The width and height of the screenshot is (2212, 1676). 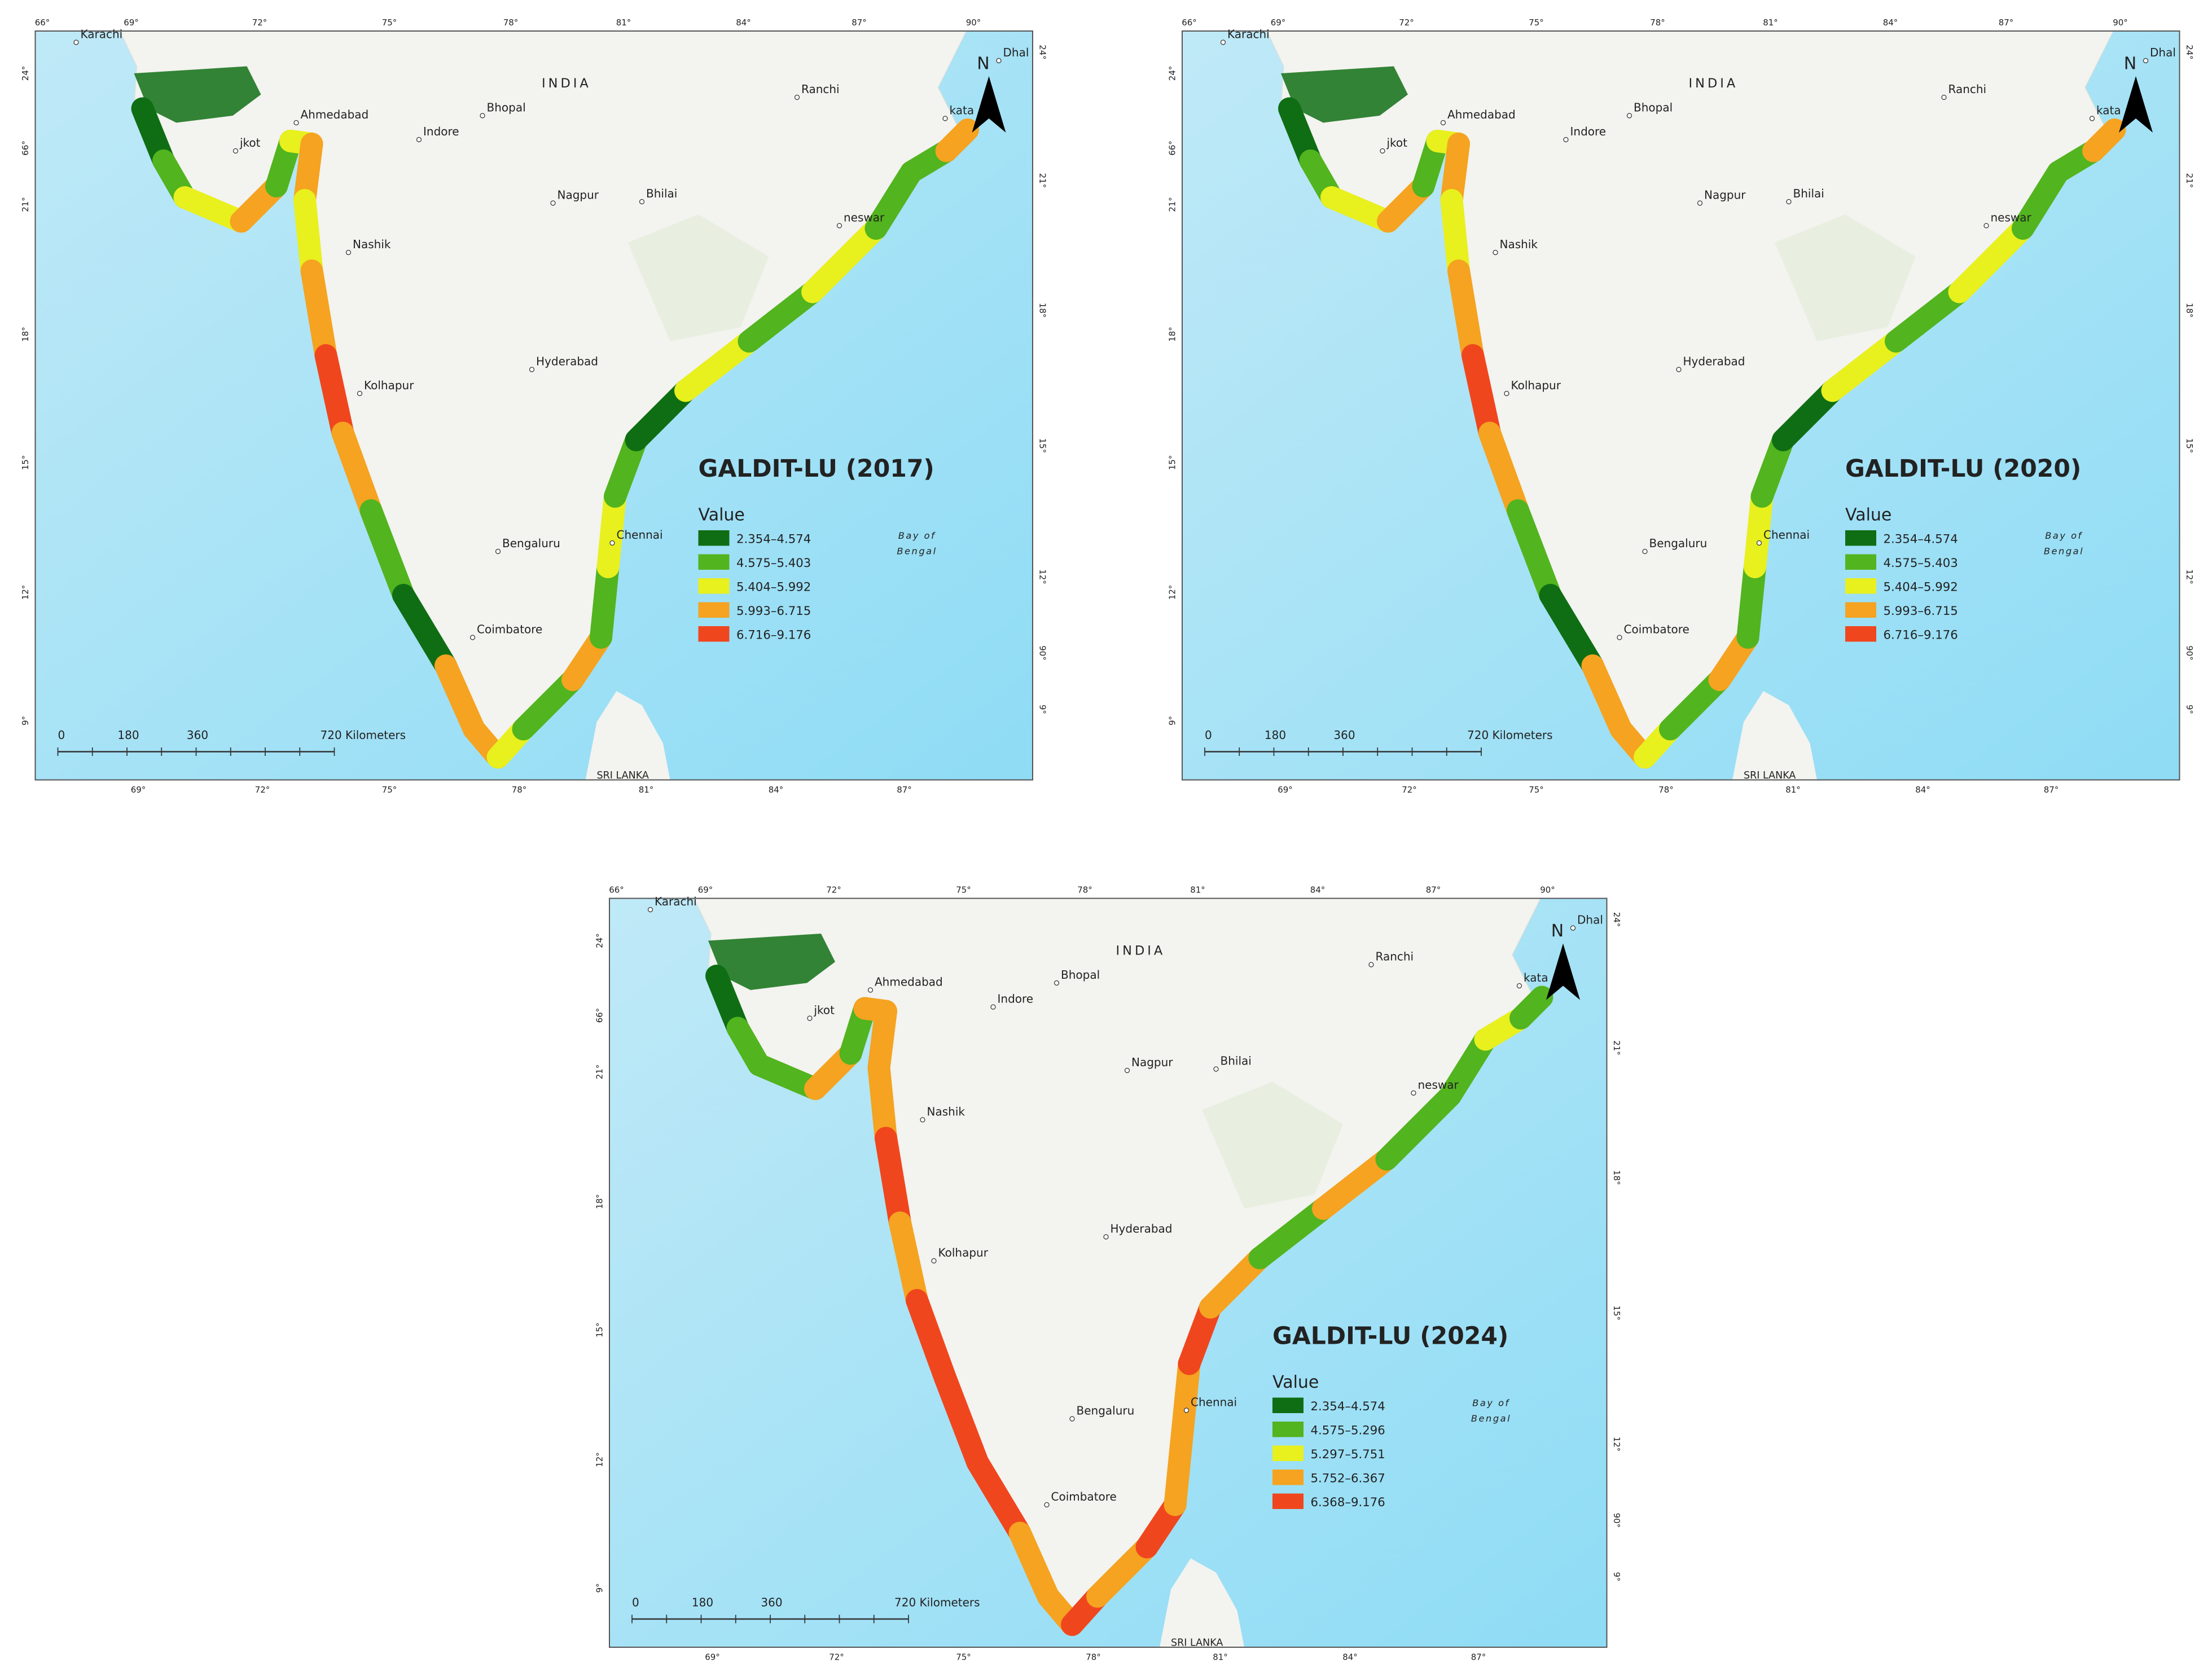 I want to click on lon-label: 72°, so click(x=1406, y=23).